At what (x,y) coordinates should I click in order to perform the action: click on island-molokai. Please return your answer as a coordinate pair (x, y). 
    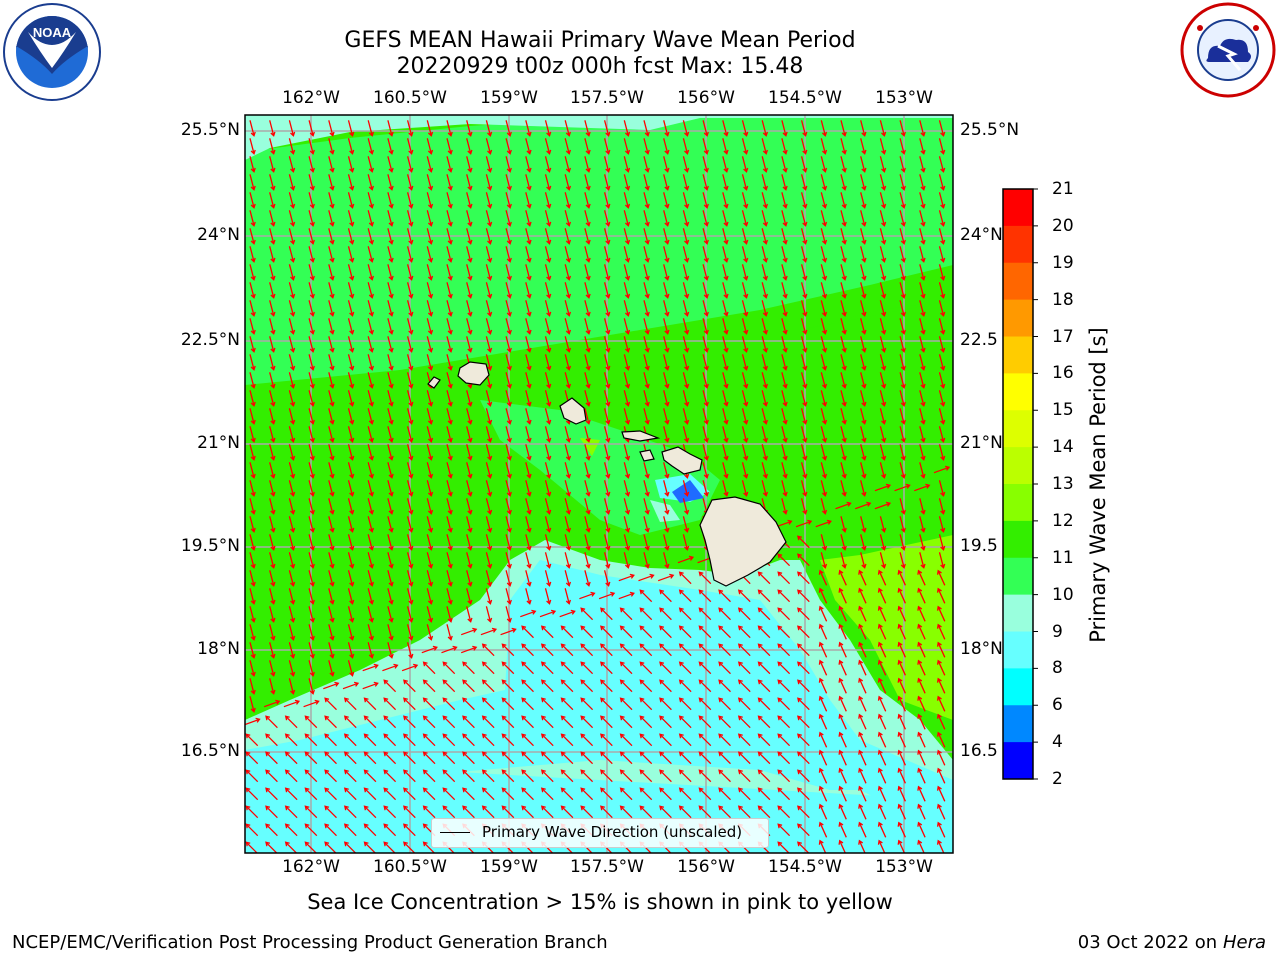
    Looking at the image, I should click on (641, 436).